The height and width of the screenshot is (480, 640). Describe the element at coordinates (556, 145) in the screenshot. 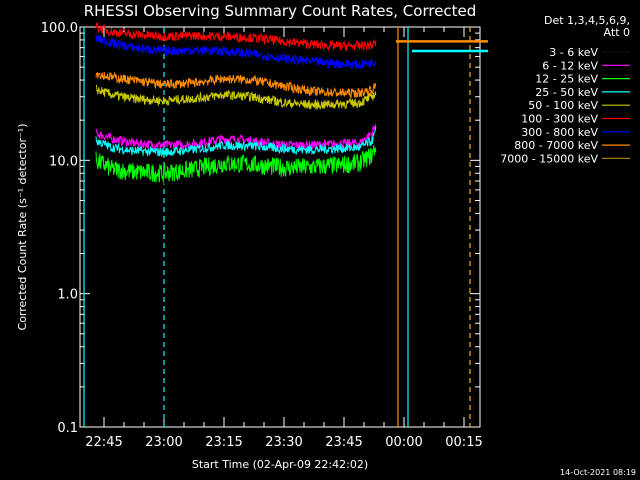

I see `legend-label: 800 - 7000 keV` at that location.